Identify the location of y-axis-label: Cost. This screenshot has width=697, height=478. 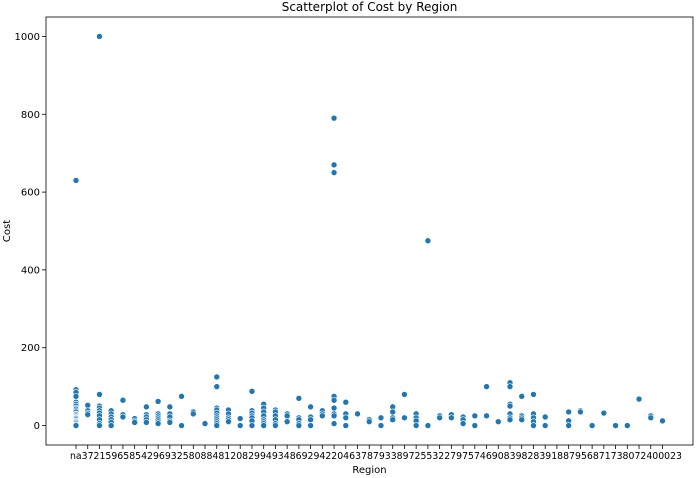
(7, 231).